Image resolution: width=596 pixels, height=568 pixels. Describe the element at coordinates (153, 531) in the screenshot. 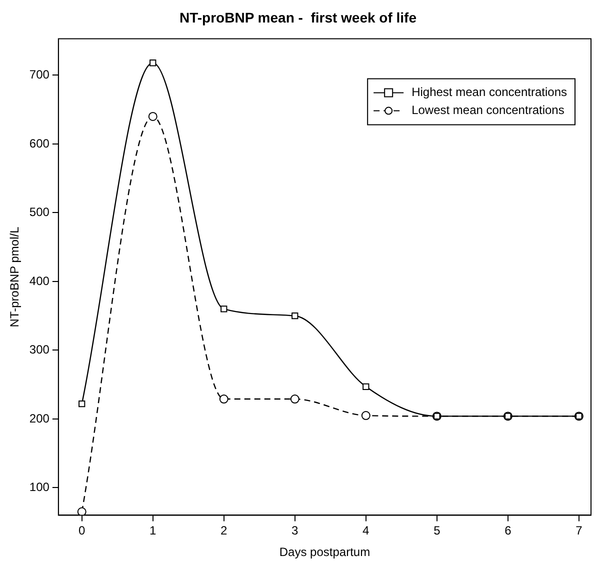

I see `x-tick-label: 1` at that location.